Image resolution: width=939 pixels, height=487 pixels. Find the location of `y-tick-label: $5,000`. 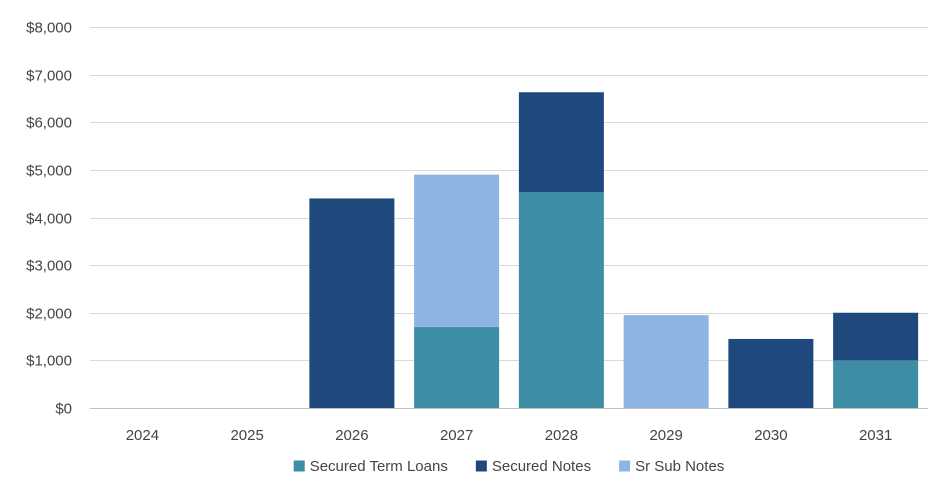

y-tick-label: $5,000 is located at coordinates (49, 171).